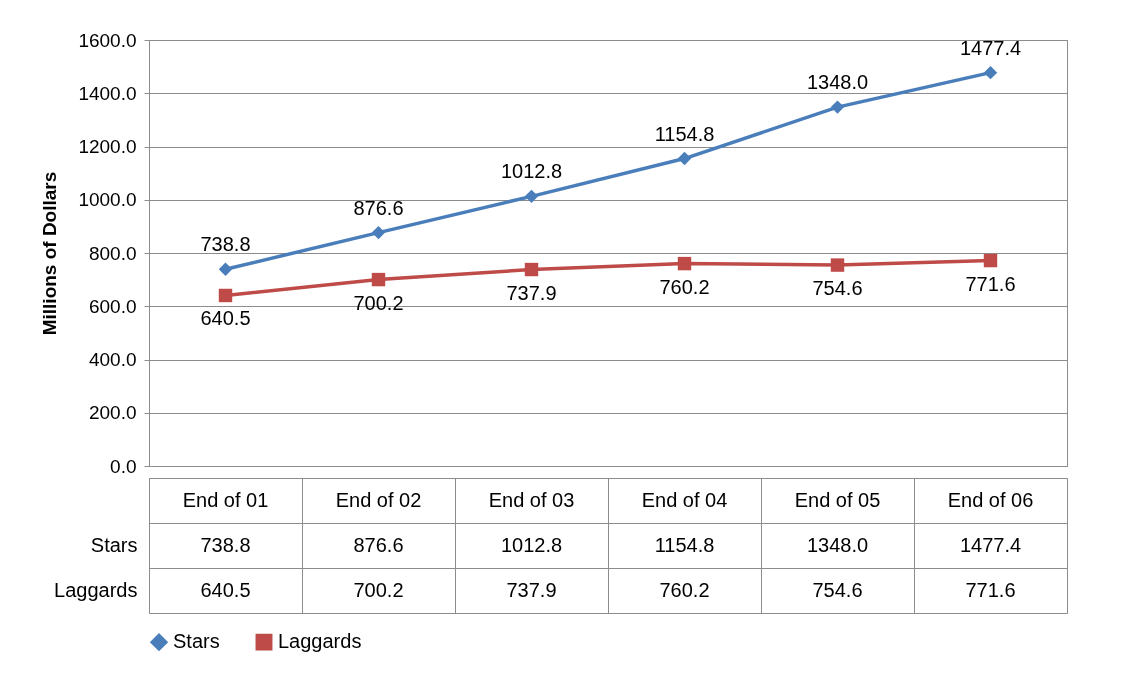  Describe the element at coordinates (225, 499) in the screenshot. I see `x-tick-label: End of 01` at that location.